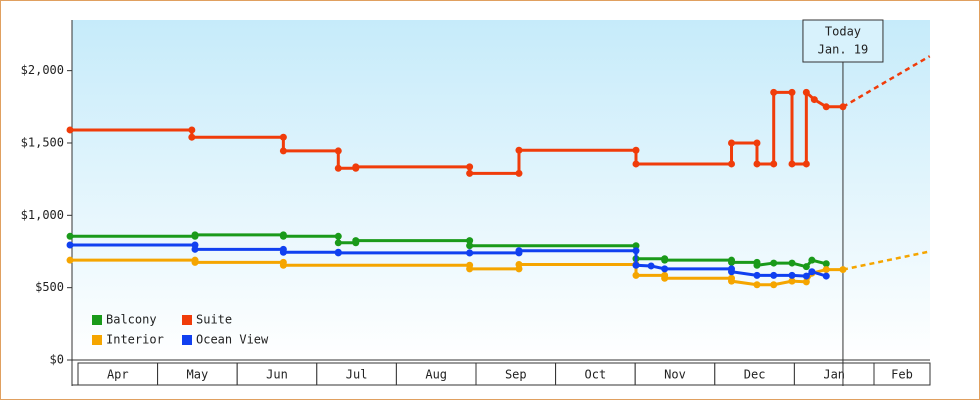 The image size is (980, 400). What do you see at coordinates (675, 375) in the screenshot?
I see `x-tick-label: Nov` at bounding box center [675, 375].